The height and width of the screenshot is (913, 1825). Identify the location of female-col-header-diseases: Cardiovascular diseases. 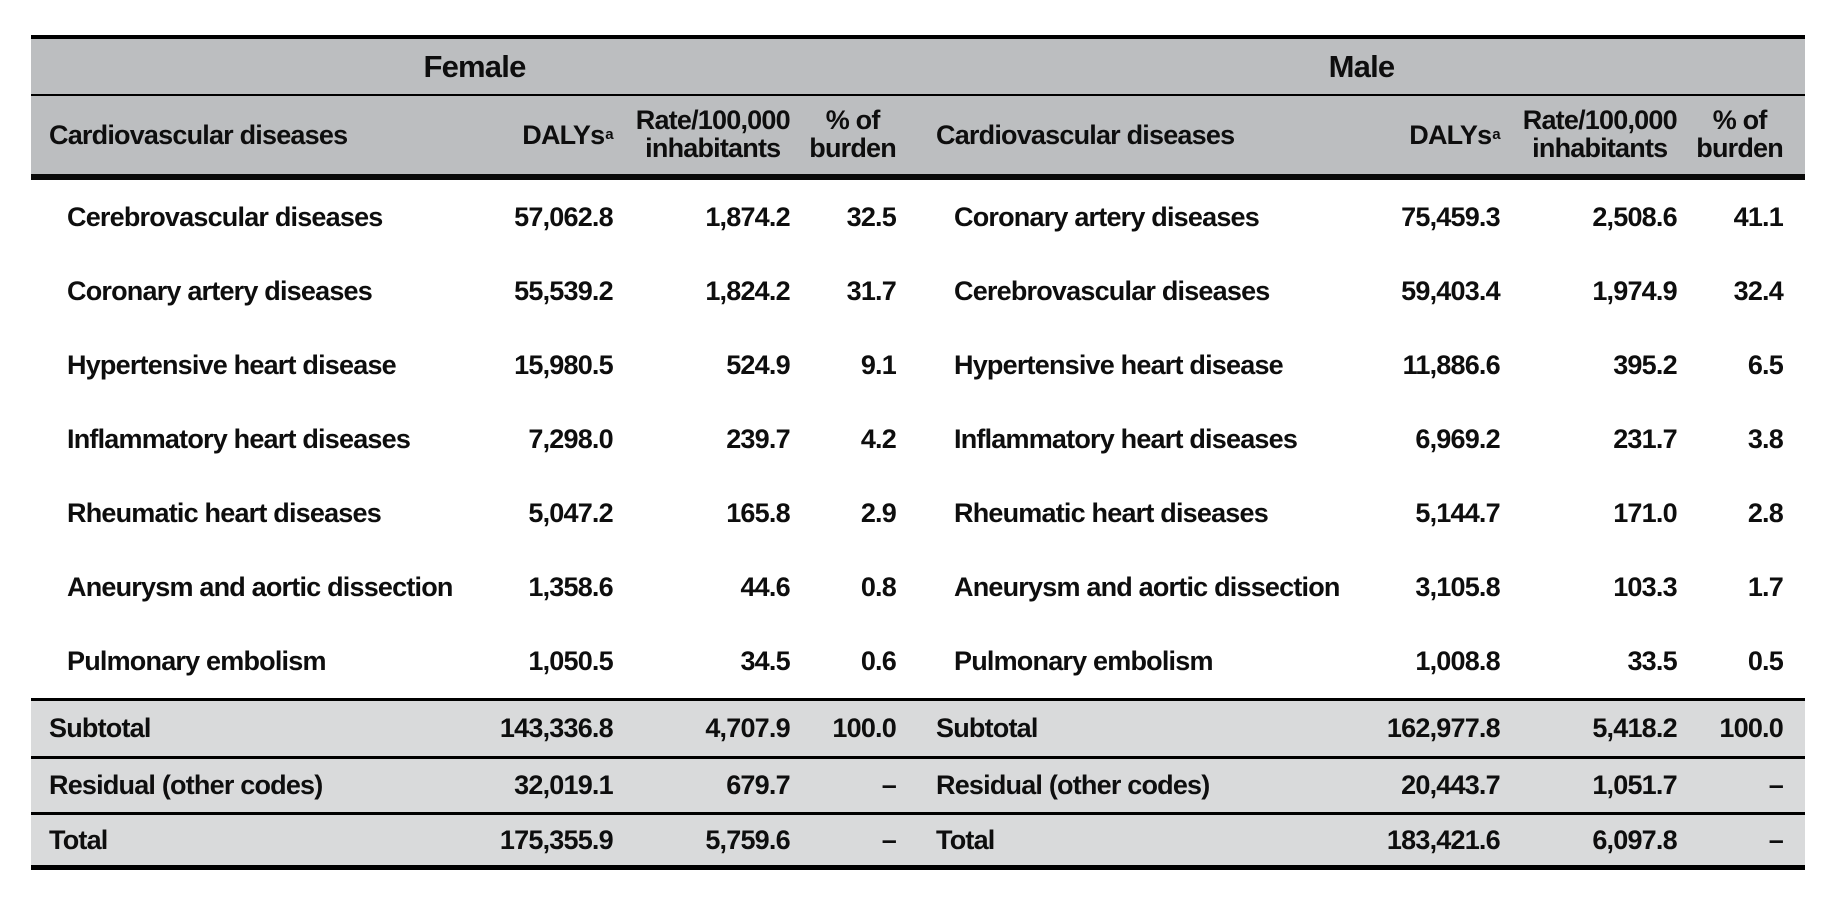
(198, 134).